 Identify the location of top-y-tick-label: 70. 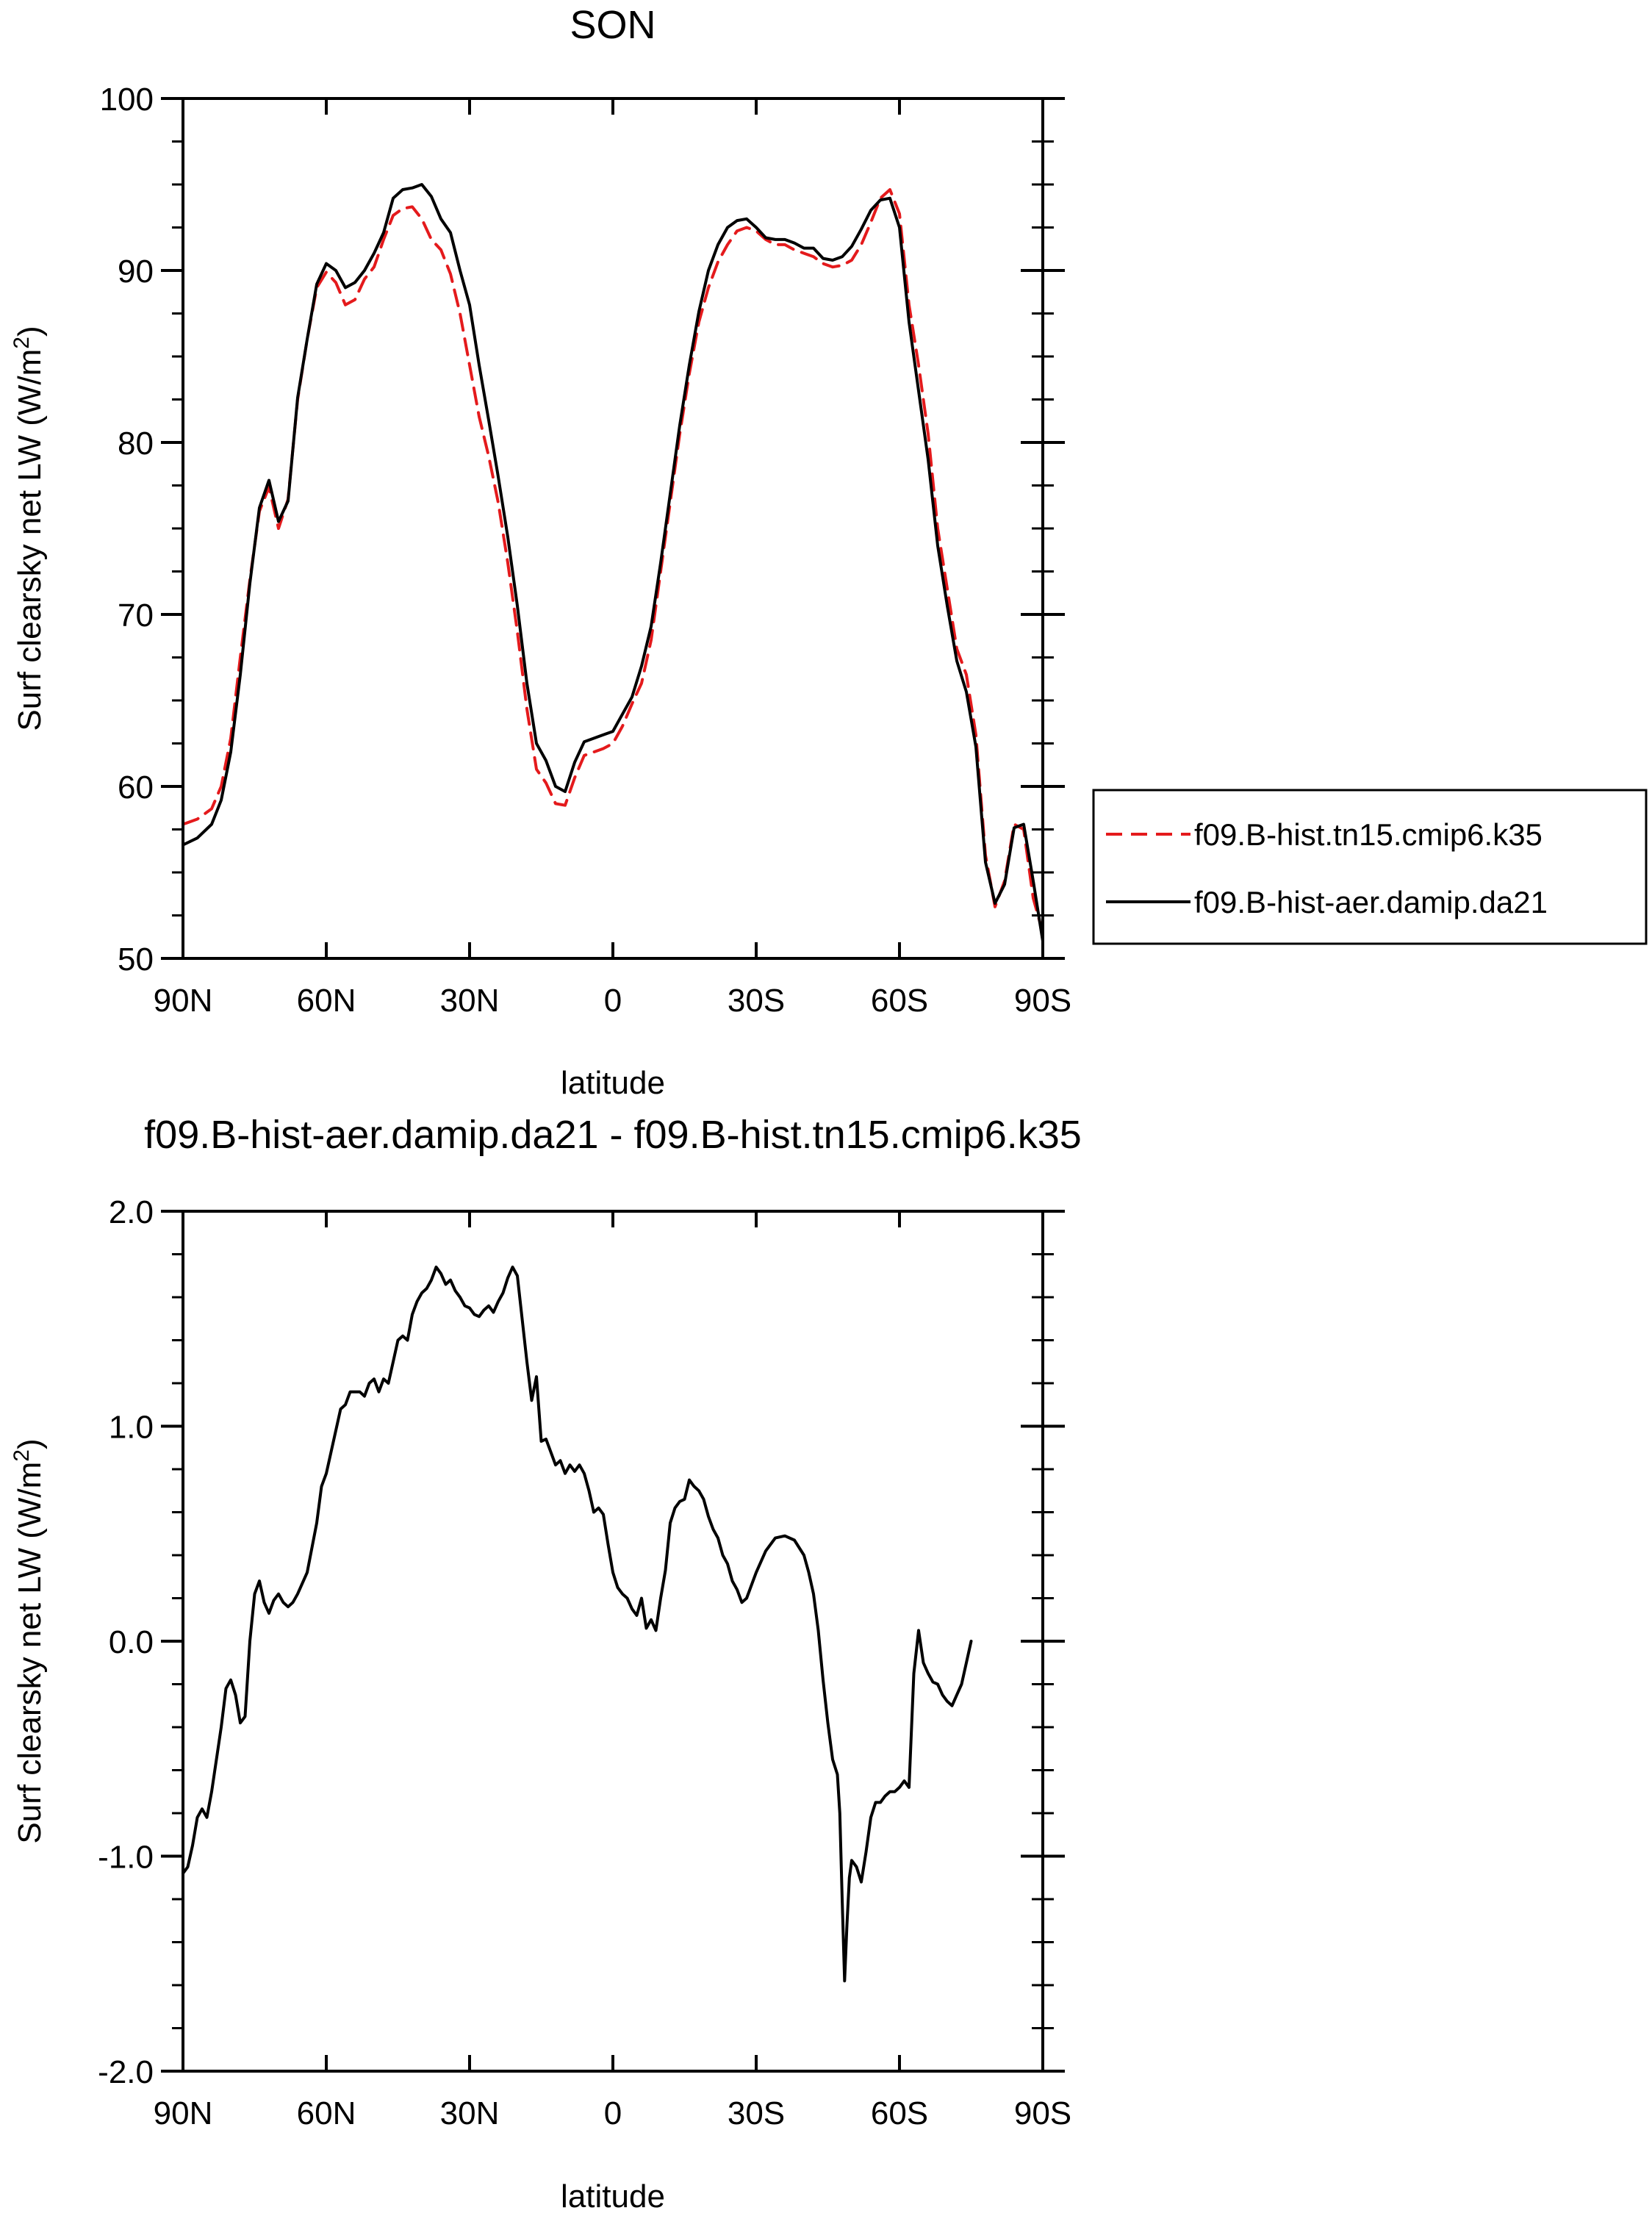
(136, 616).